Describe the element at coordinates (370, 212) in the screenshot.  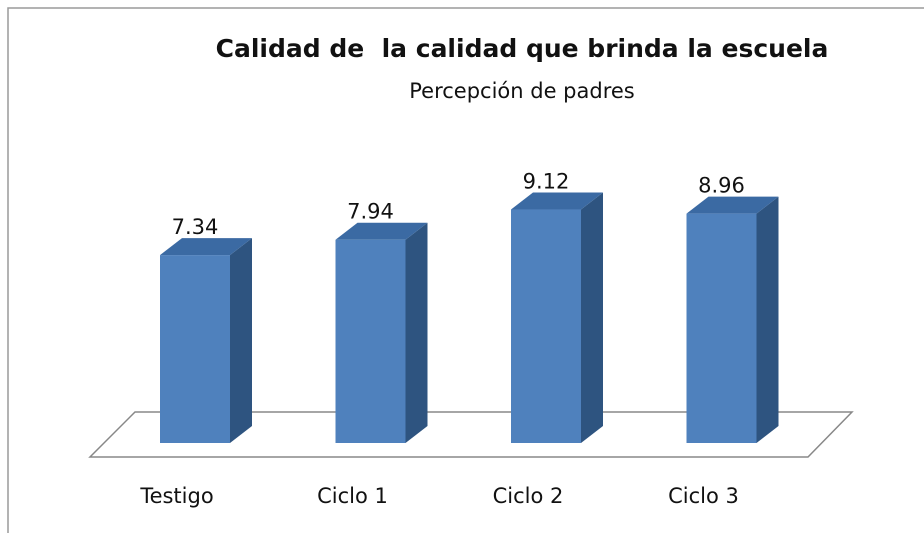
I see `value-label: 7.94` at that location.